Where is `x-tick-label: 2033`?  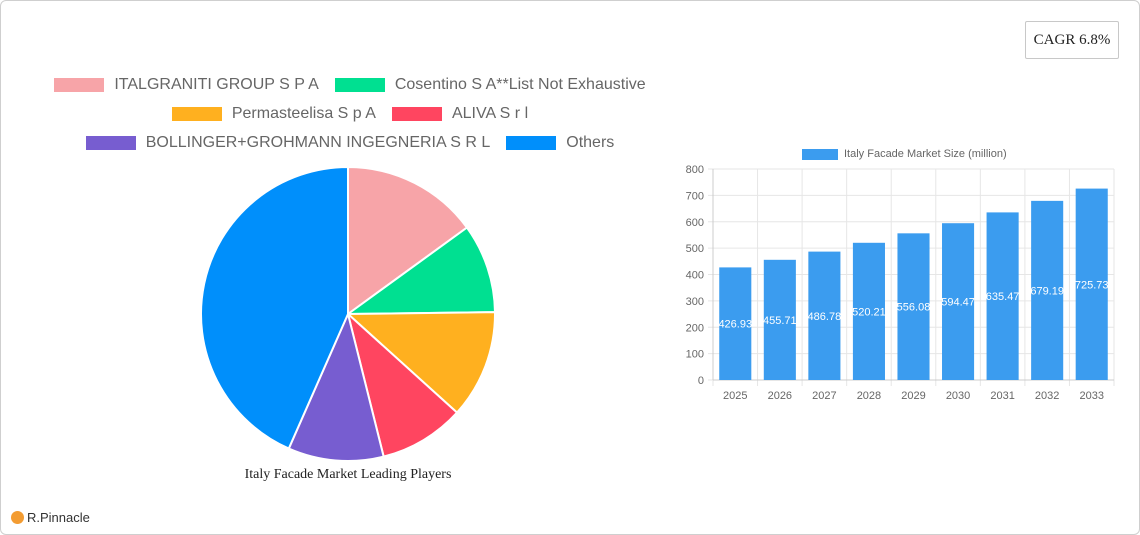
x-tick-label: 2033 is located at coordinates (1091, 396).